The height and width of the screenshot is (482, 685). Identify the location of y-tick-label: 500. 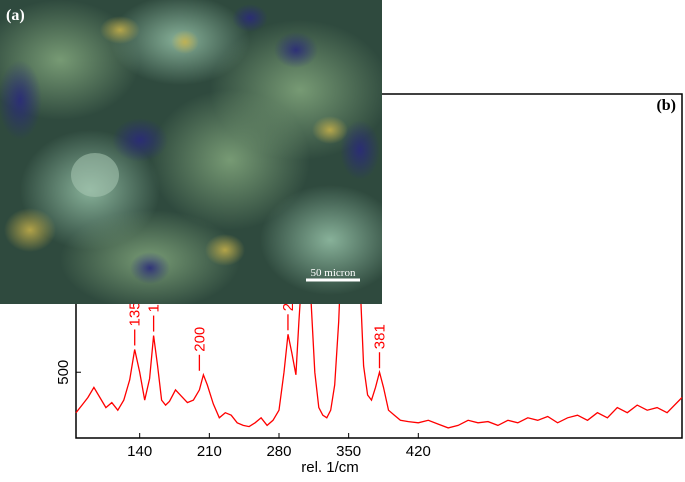
(63, 372).